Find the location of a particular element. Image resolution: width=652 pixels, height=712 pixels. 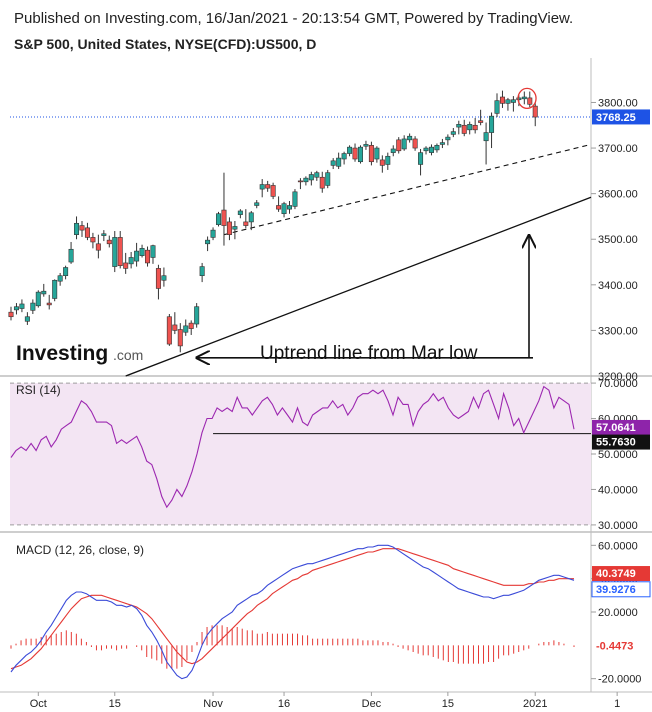

rsi-tick-label: 50.0000 is located at coordinates (618, 455).